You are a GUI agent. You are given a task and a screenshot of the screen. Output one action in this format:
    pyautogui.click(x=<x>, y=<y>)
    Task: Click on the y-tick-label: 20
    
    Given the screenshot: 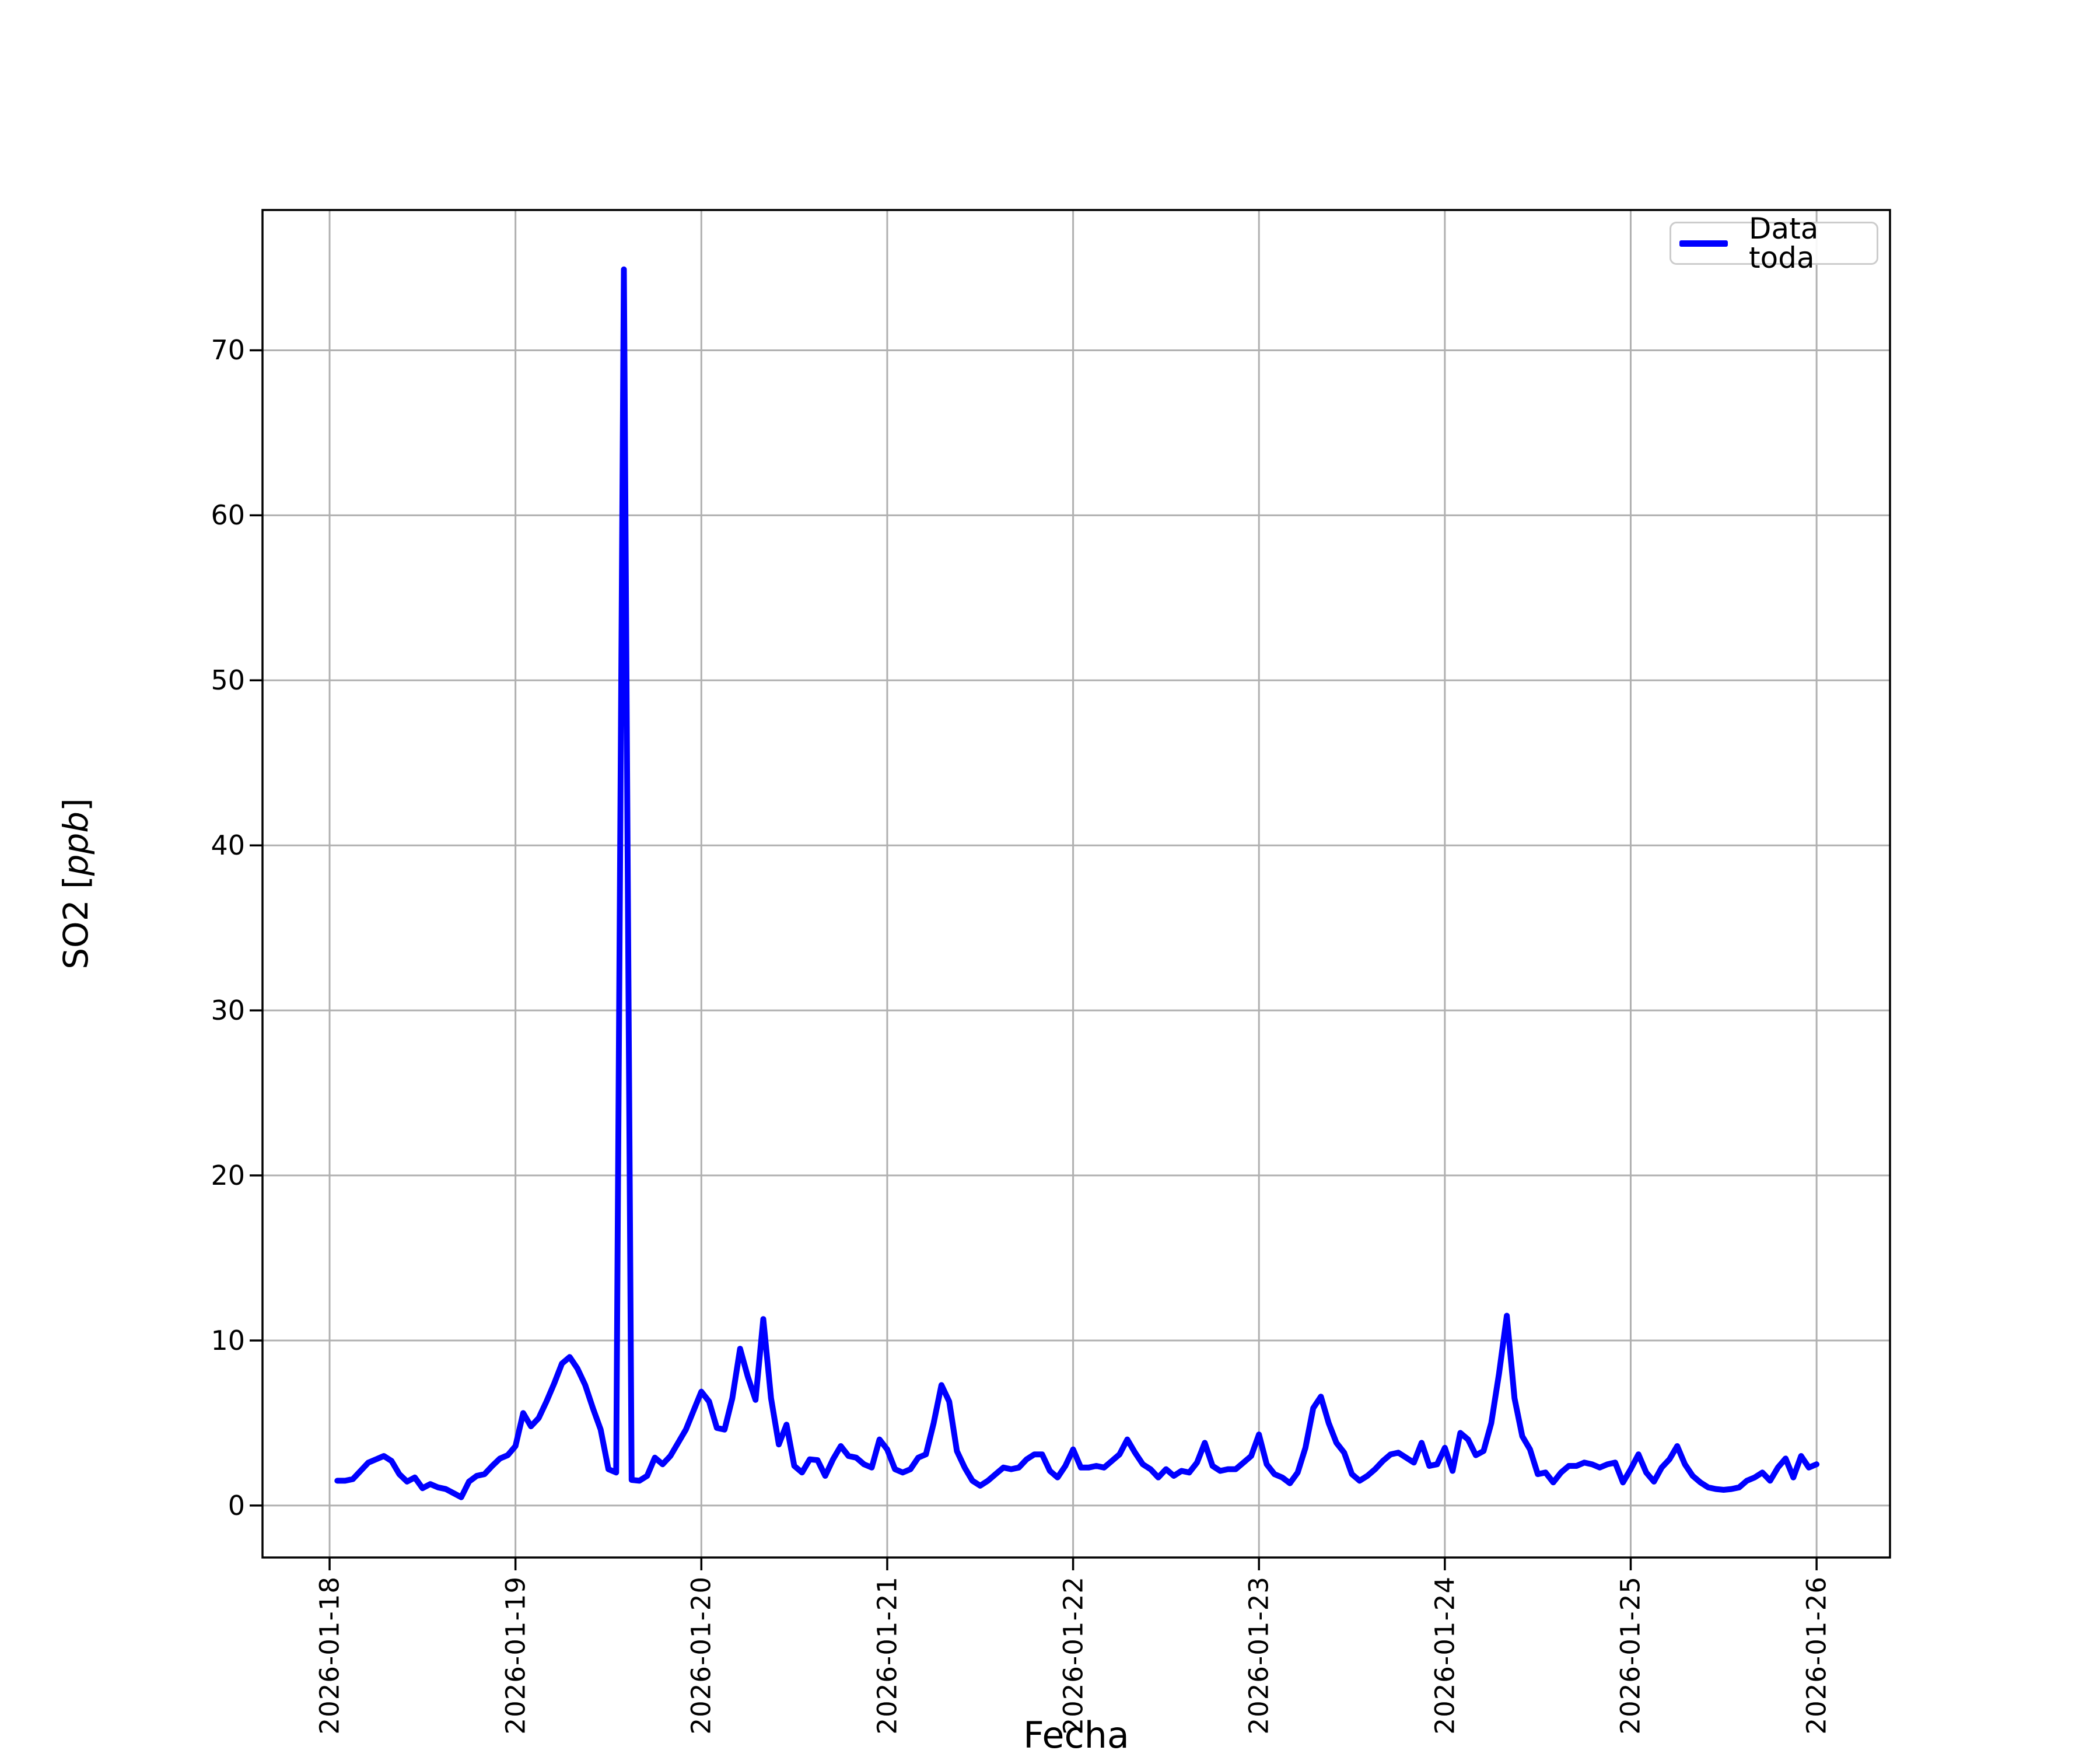 What is the action you would take?
    pyautogui.click(x=228, y=1176)
    